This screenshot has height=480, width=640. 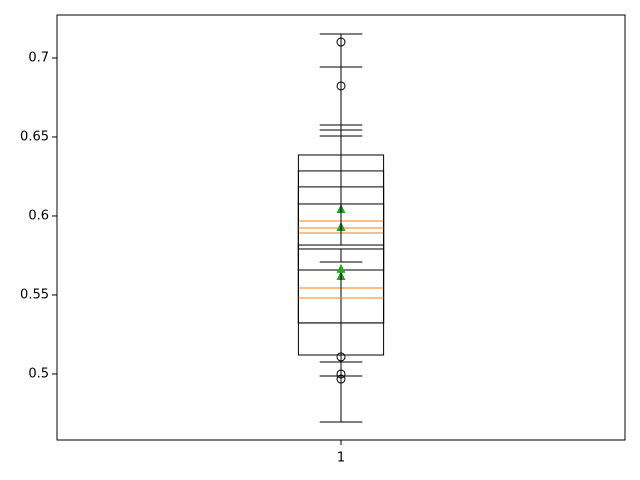 I want to click on y-tick-label: 0.6, so click(x=38, y=215).